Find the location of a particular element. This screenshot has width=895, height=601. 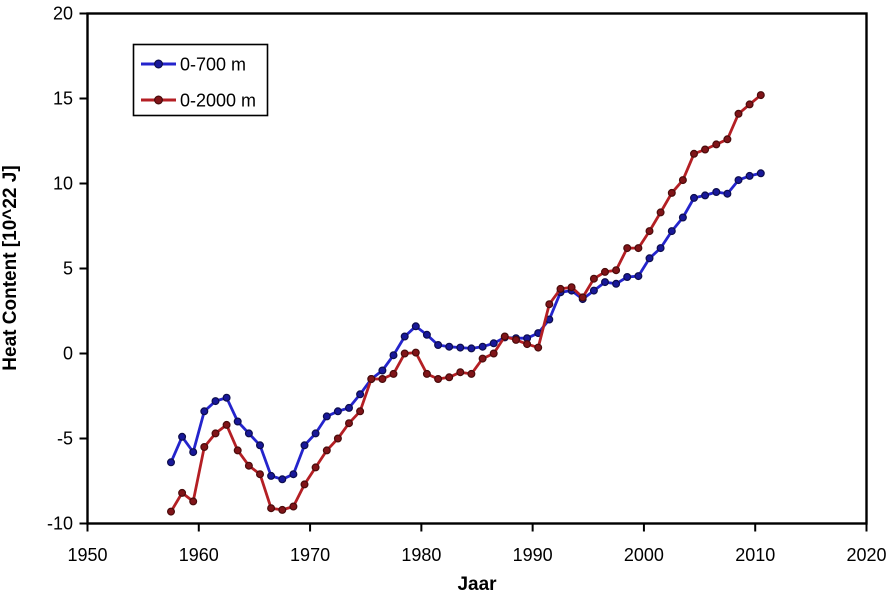

y-axis-title: Heat Content [10^22 J] is located at coordinates (10, 267).